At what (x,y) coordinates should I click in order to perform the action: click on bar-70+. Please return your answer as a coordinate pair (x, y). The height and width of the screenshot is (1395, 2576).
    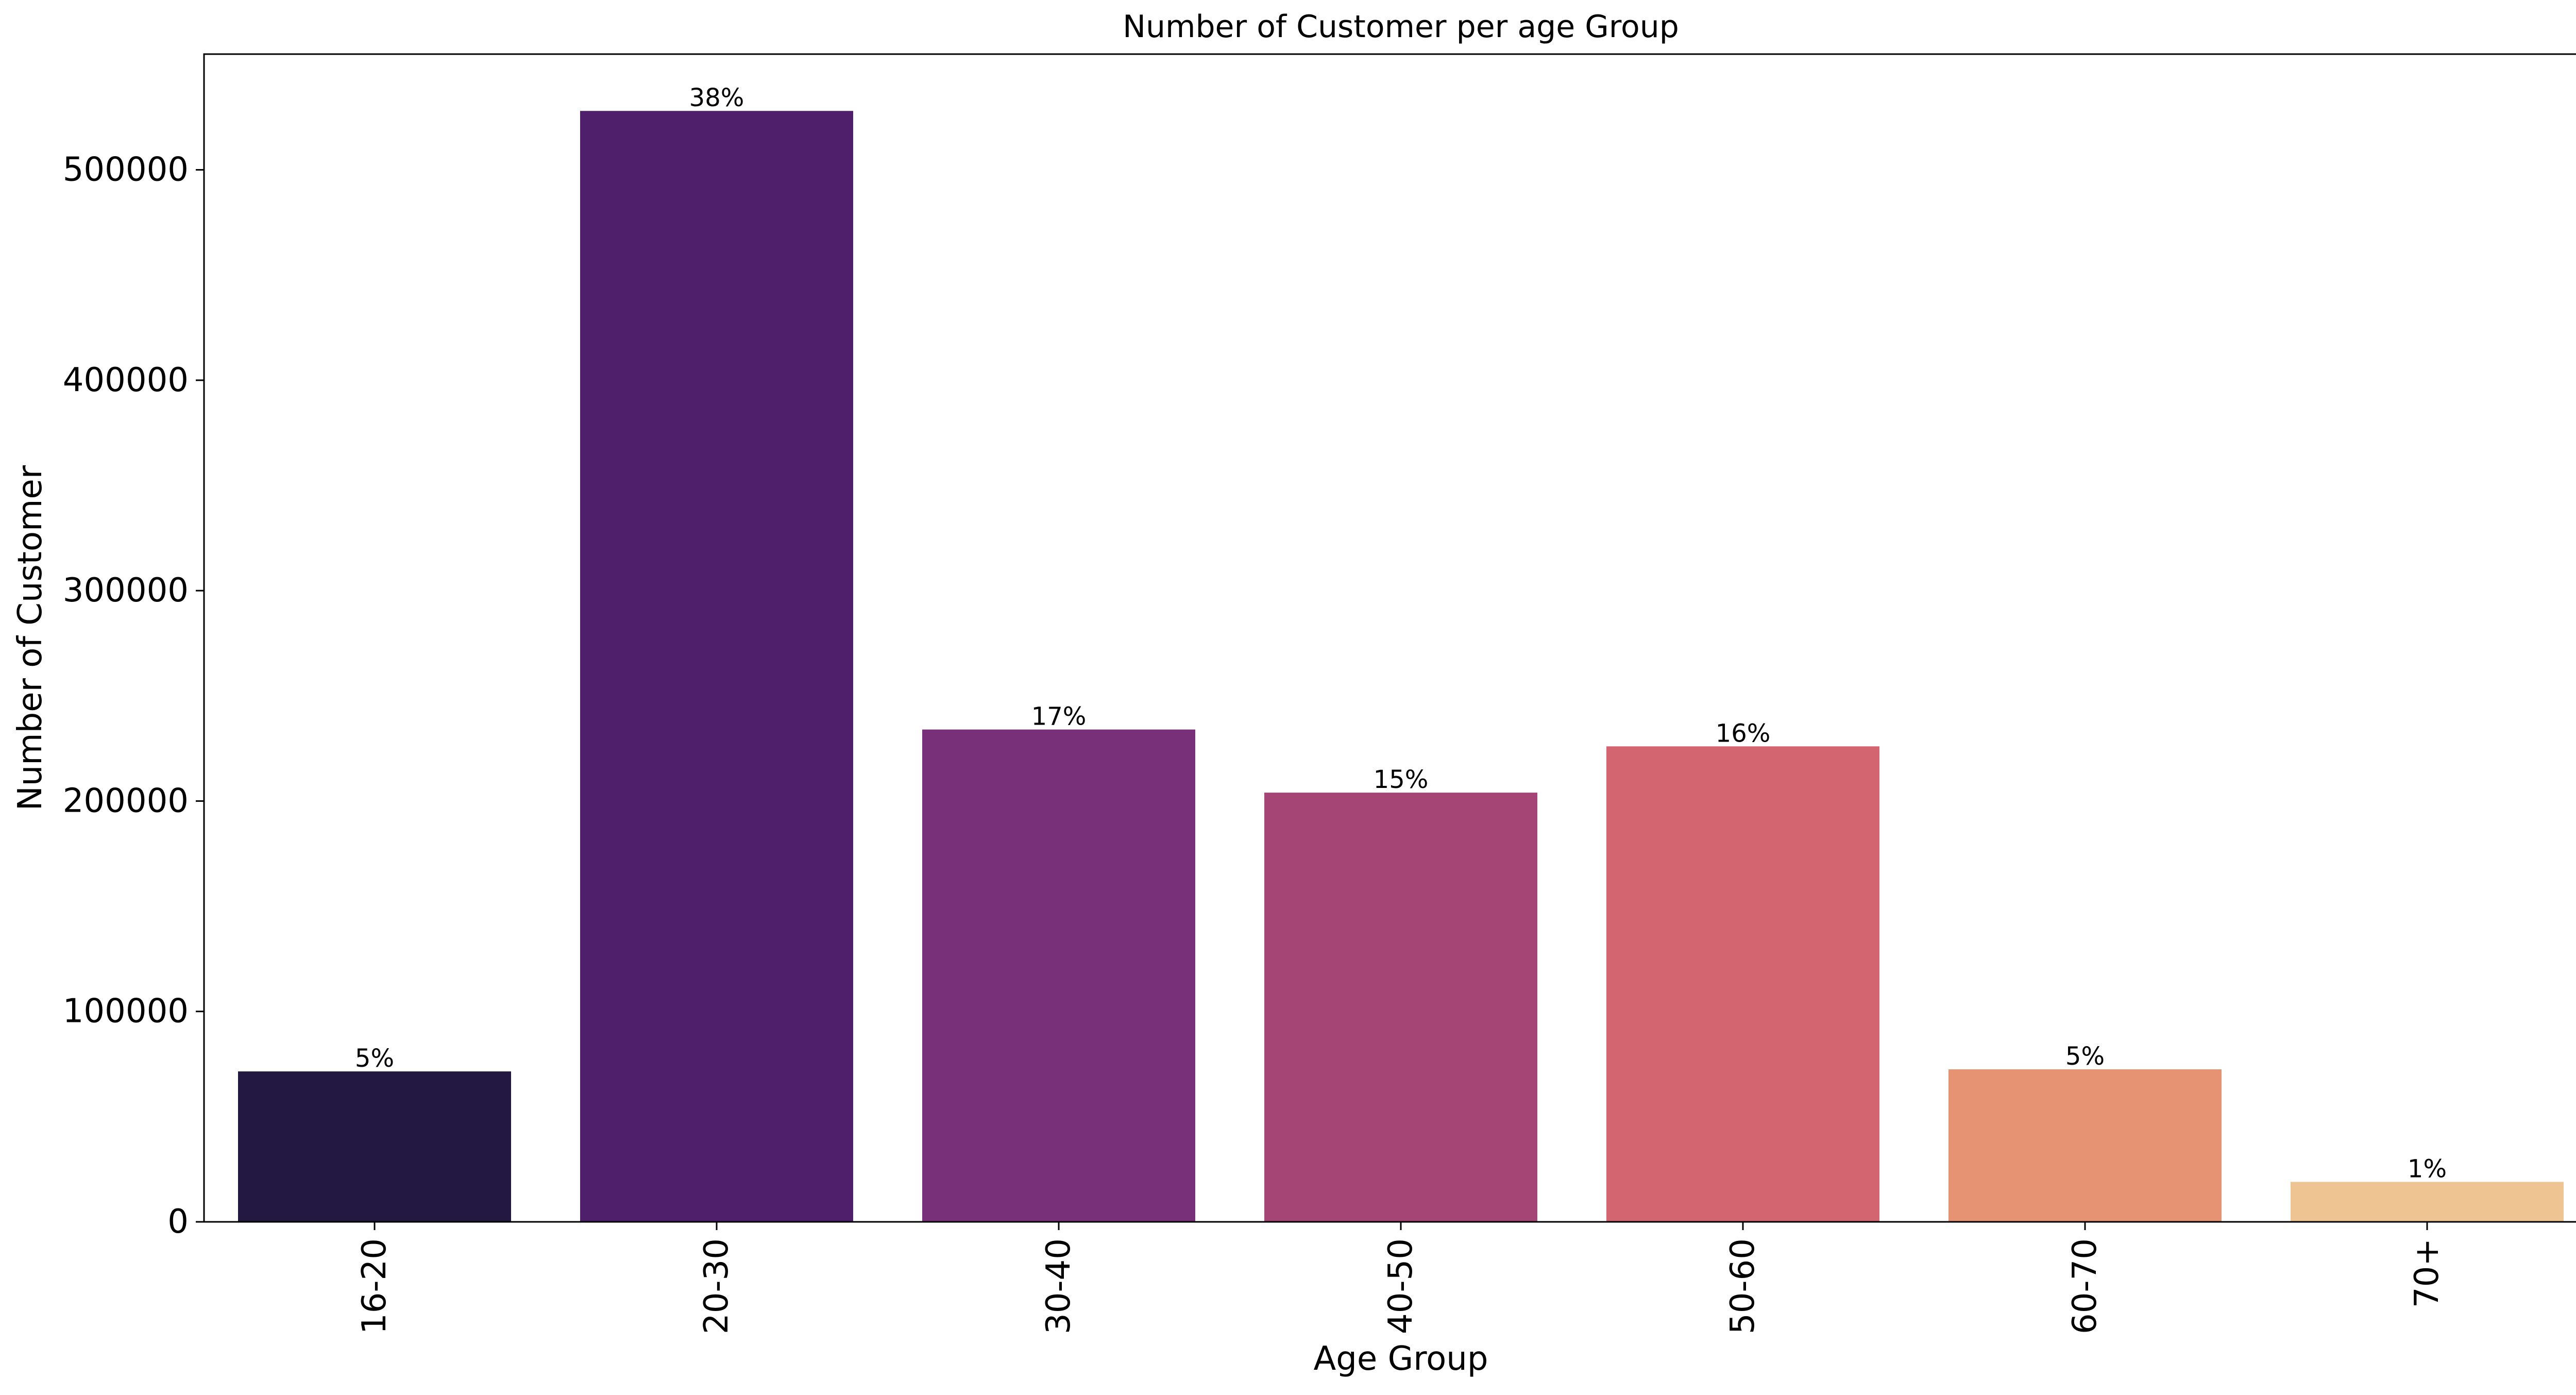
    Looking at the image, I should click on (2427, 1202).